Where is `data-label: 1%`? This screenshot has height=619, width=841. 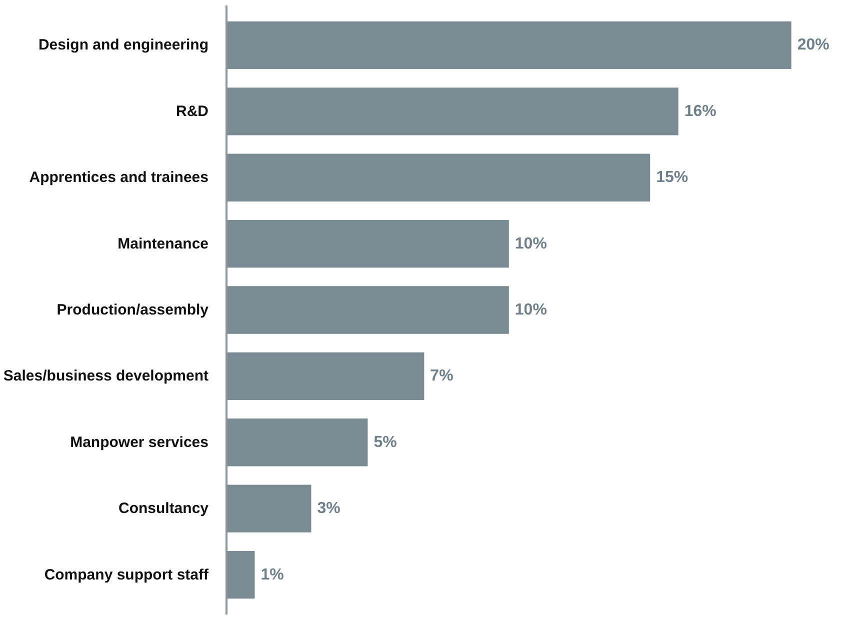
data-label: 1% is located at coordinates (272, 575).